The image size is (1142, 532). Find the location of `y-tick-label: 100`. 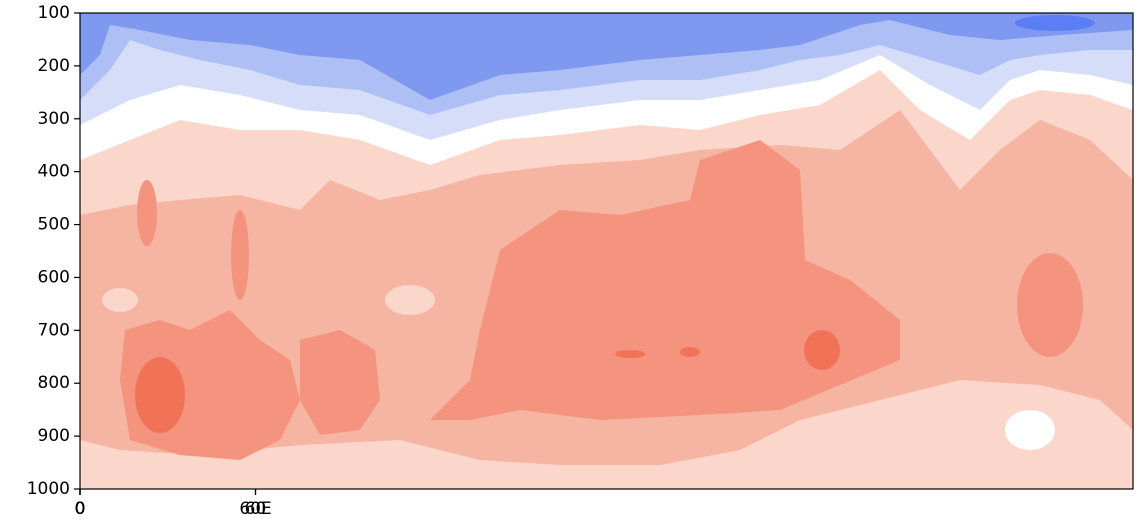

y-tick-label: 100 is located at coordinates (54, 13).